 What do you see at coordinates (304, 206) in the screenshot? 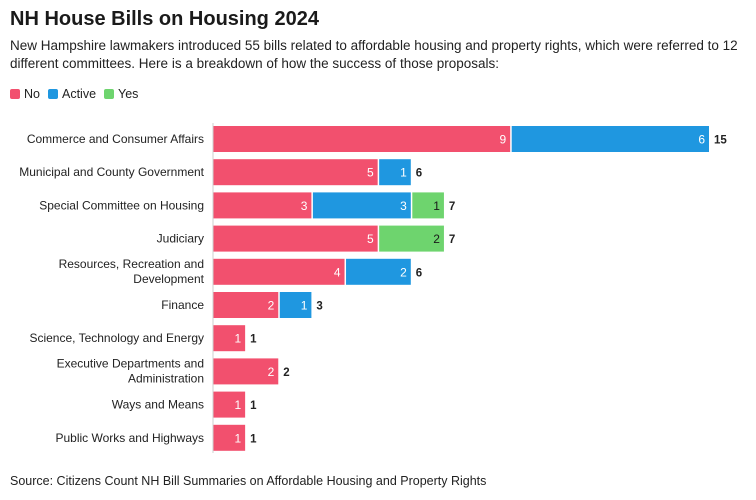
I see `data-label-no: 3` at bounding box center [304, 206].